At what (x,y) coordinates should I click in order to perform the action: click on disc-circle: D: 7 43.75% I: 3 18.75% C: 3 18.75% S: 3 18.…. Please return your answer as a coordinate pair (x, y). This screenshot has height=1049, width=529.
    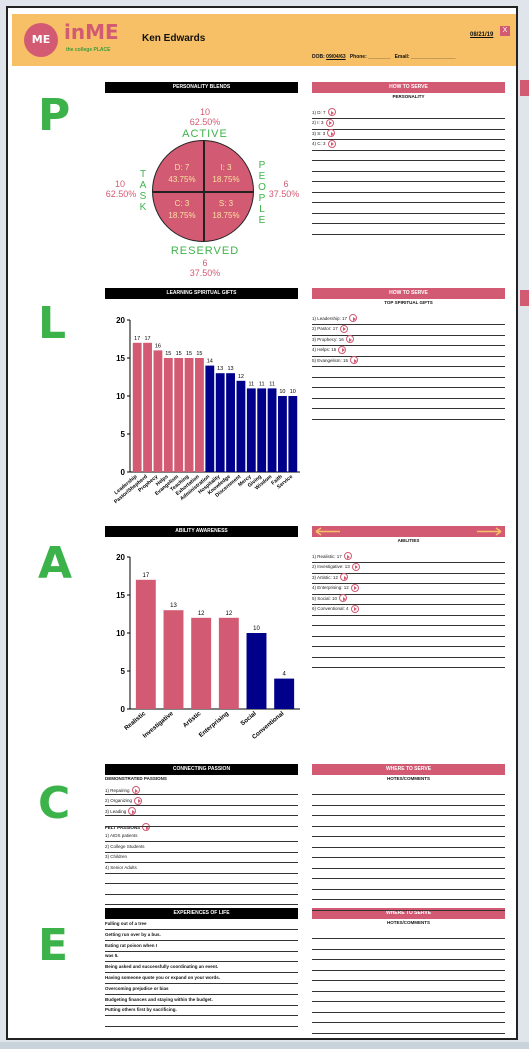
    Looking at the image, I should click on (203, 191).